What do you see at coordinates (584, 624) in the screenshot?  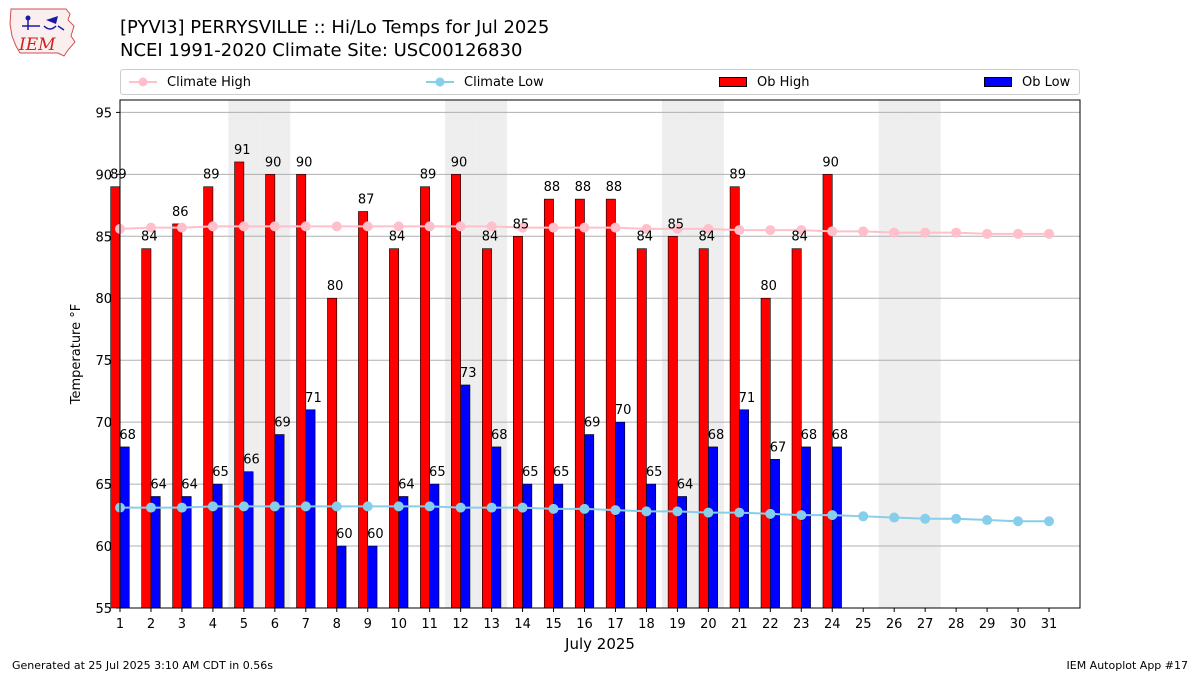 I see `x-tick-label: 16` at bounding box center [584, 624].